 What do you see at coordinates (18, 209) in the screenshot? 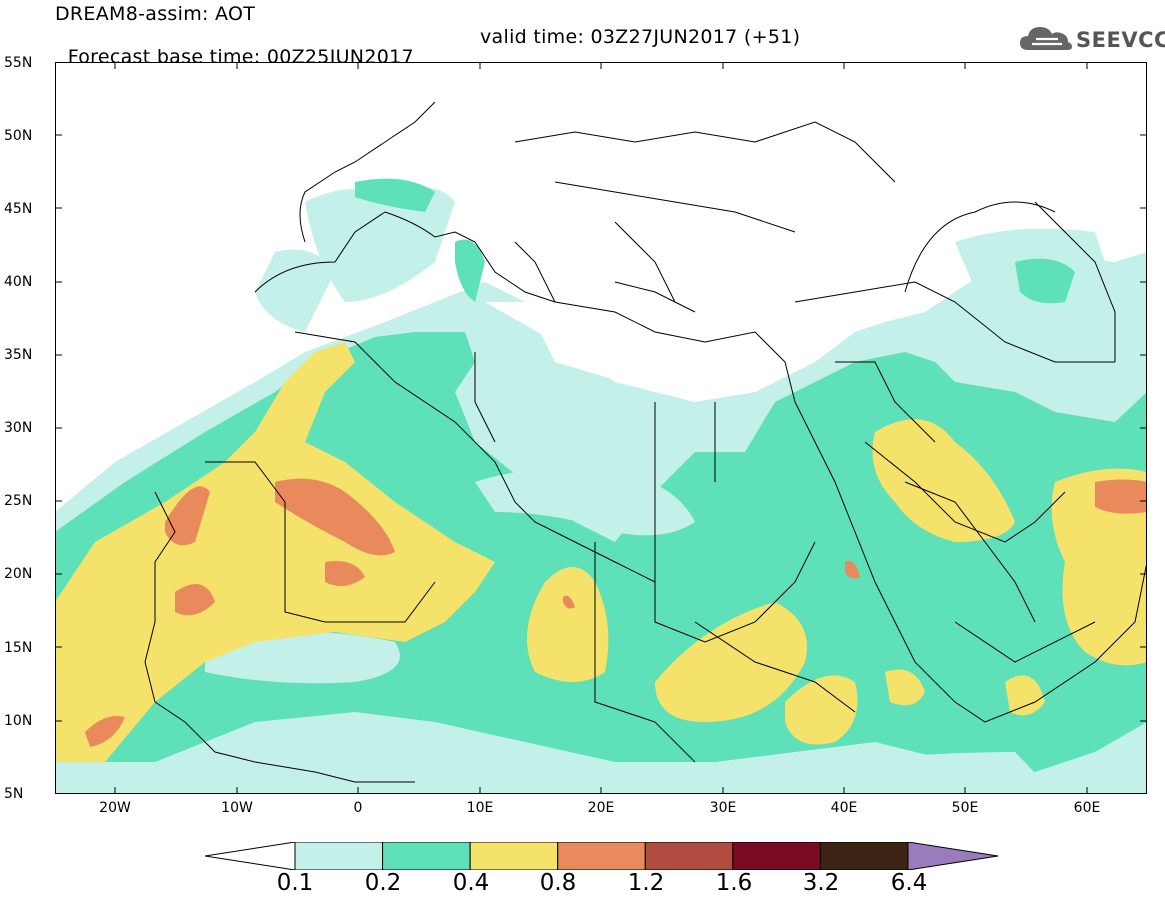
I see `lat-label-45n: 45N` at bounding box center [18, 209].